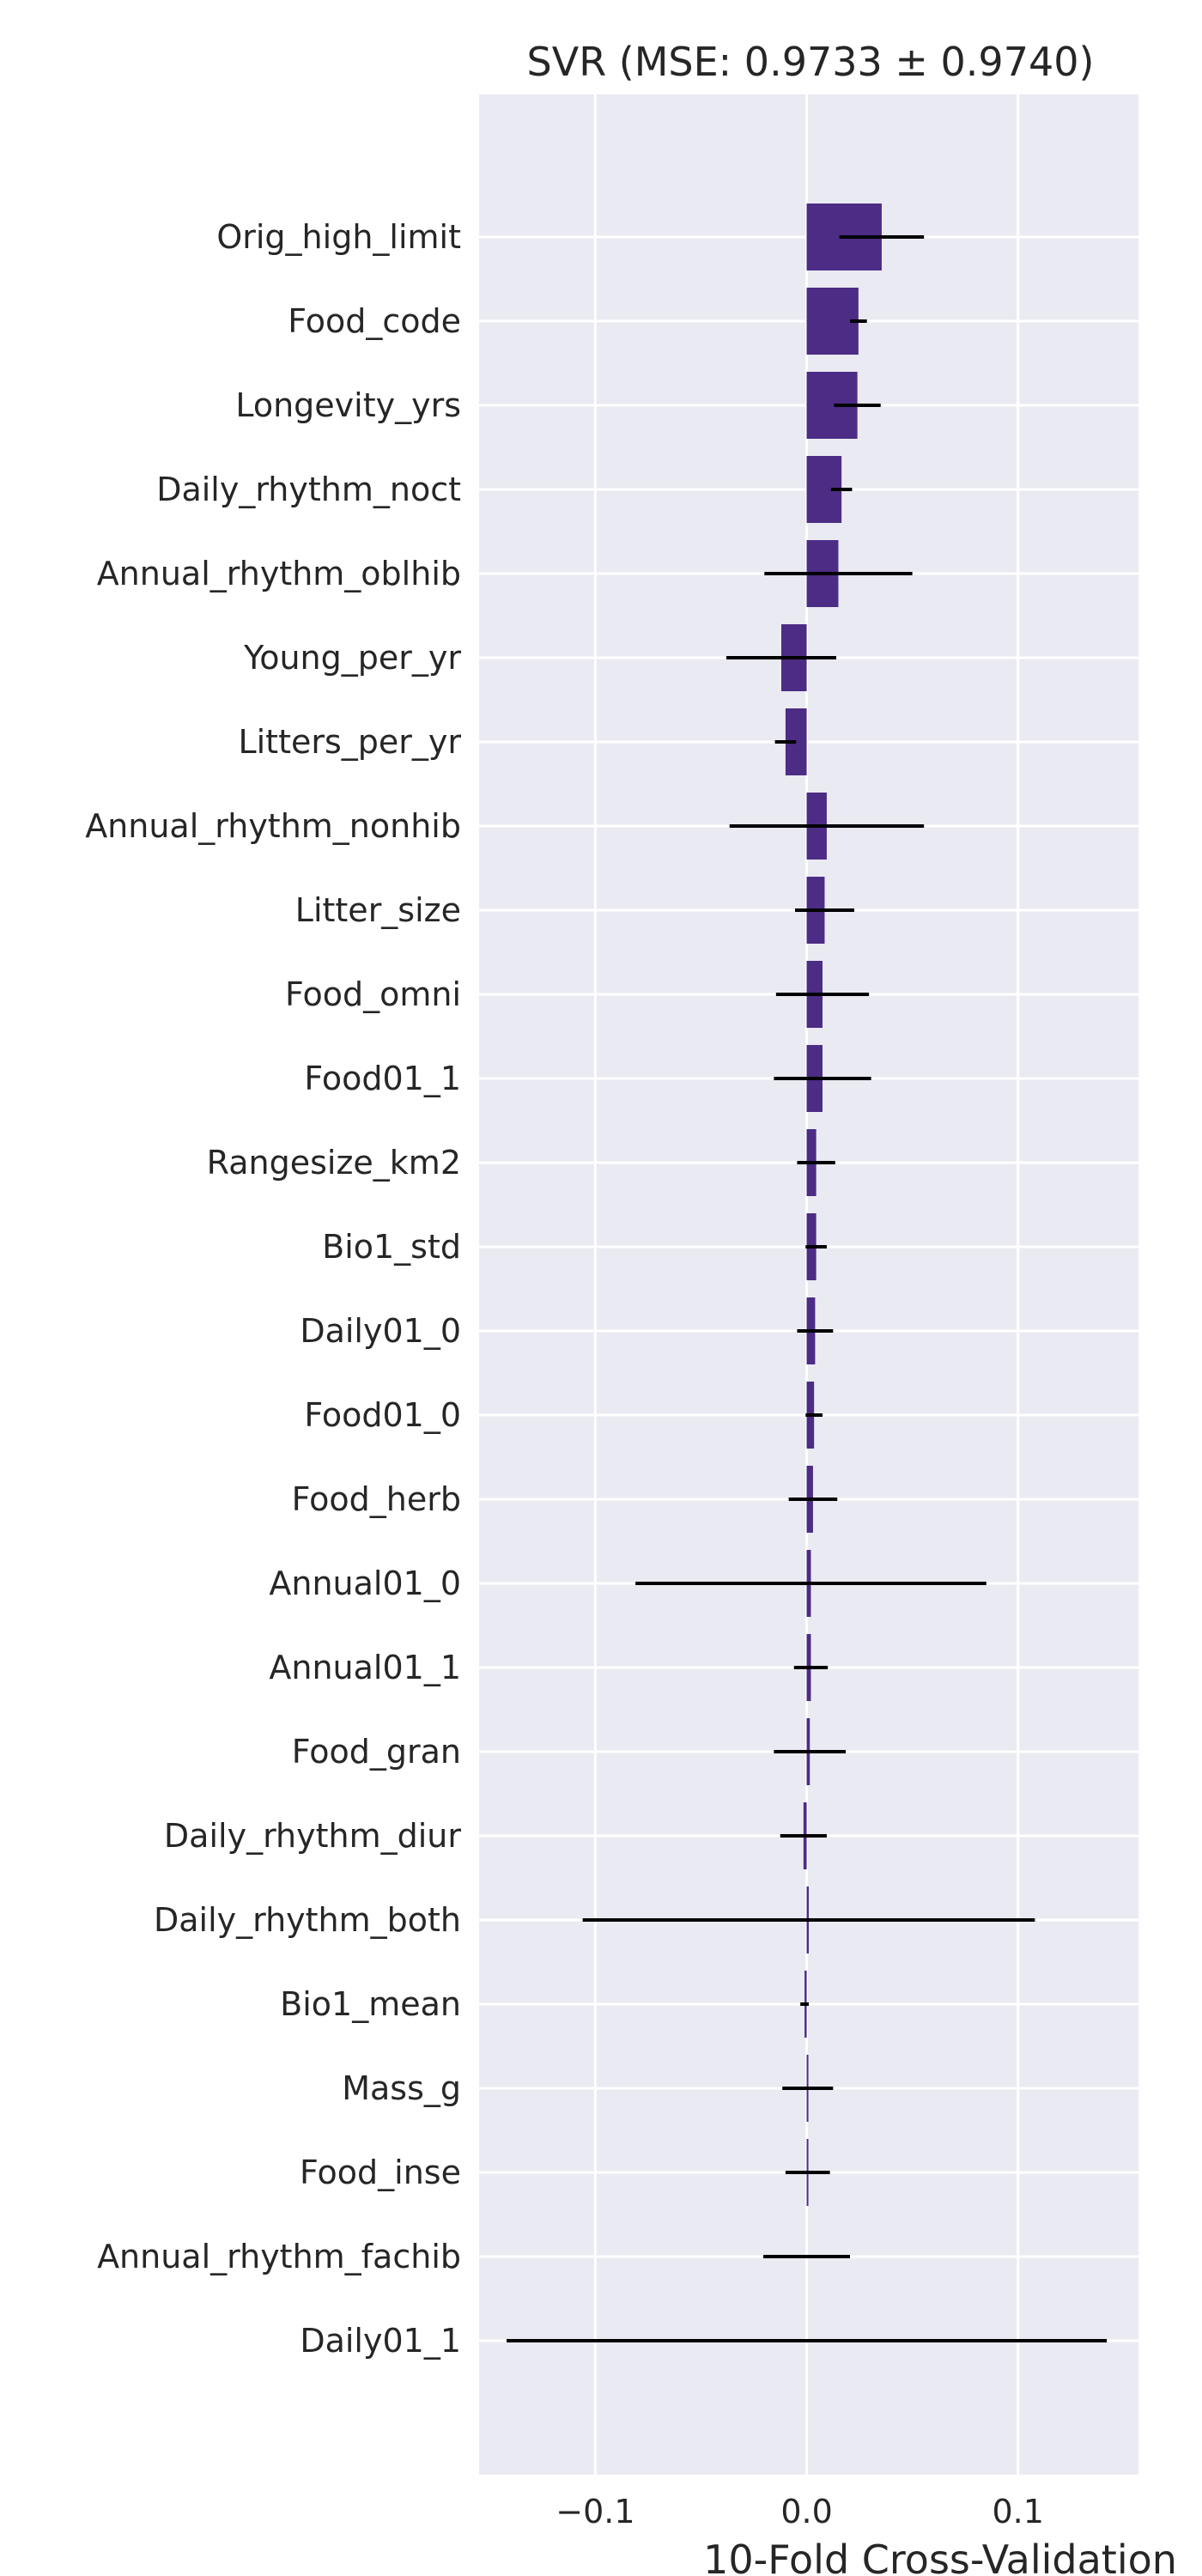 Image resolution: width=1202 pixels, height=2576 pixels. What do you see at coordinates (380, 1331) in the screenshot?
I see `y-tick-label: Daily01_0` at bounding box center [380, 1331].